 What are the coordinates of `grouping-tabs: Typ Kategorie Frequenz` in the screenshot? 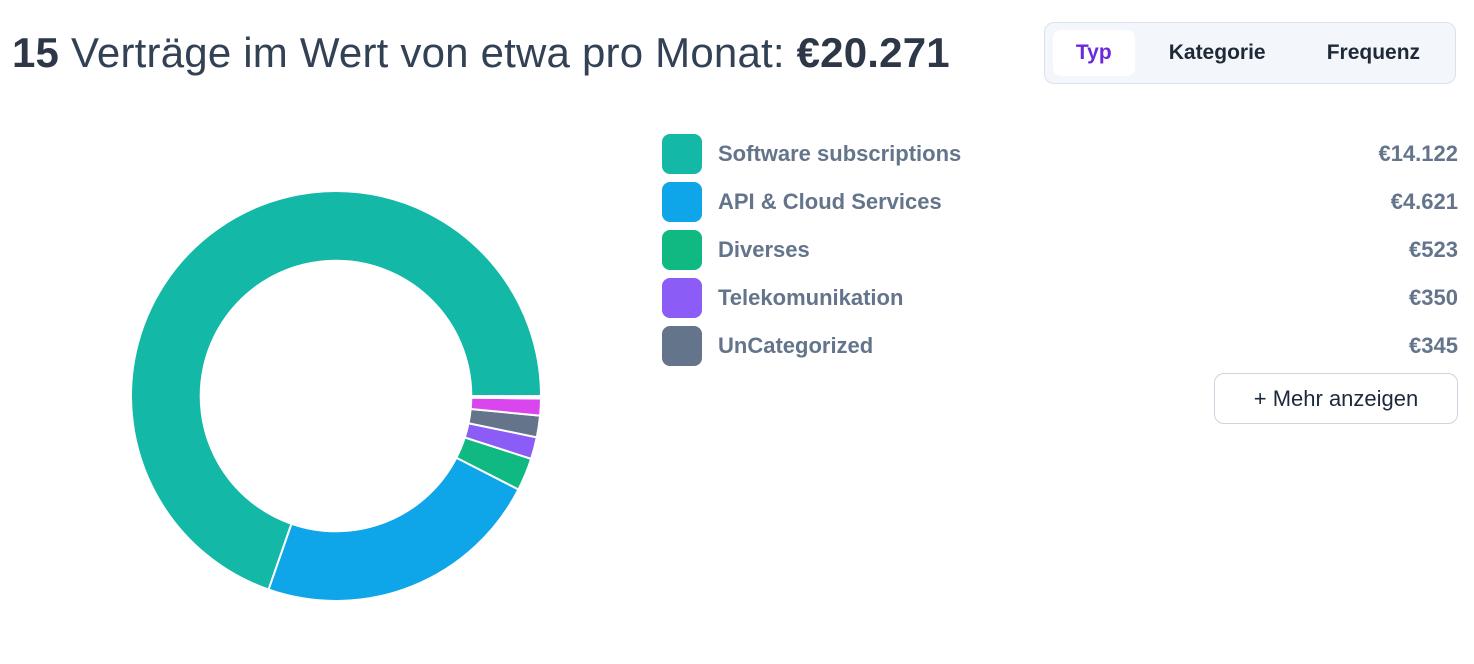 It's located at (1250, 53).